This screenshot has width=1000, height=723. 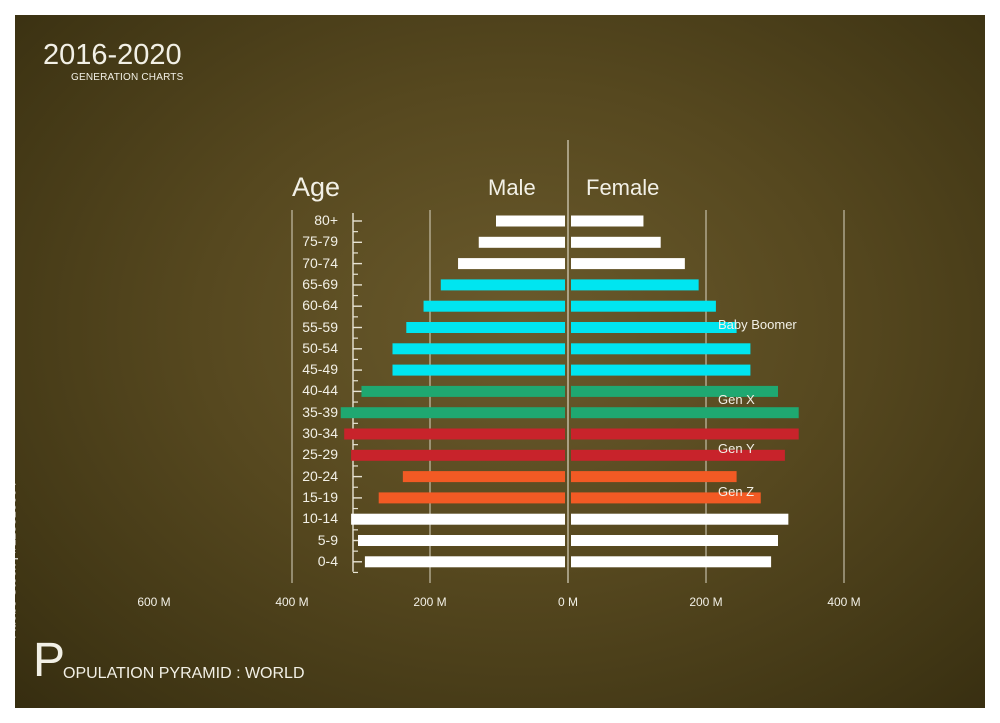 What do you see at coordinates (327, 560) in the screenshot?
I see `age-tick-label: 0-4` at bounding box center [327, 560].